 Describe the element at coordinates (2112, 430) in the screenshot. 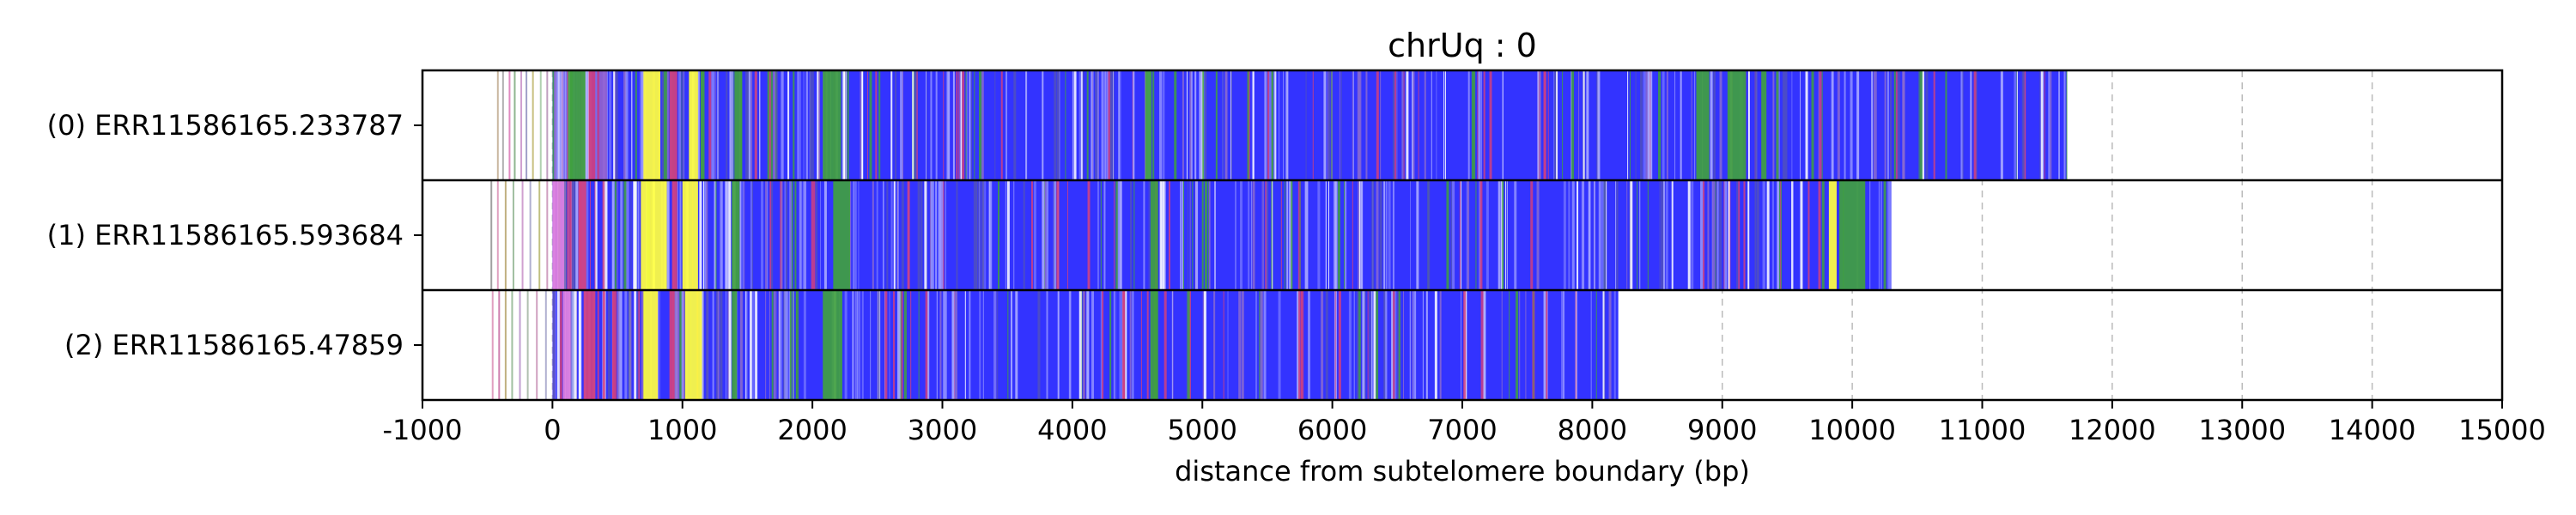

I see `x-tick-label: 12000` at that location.